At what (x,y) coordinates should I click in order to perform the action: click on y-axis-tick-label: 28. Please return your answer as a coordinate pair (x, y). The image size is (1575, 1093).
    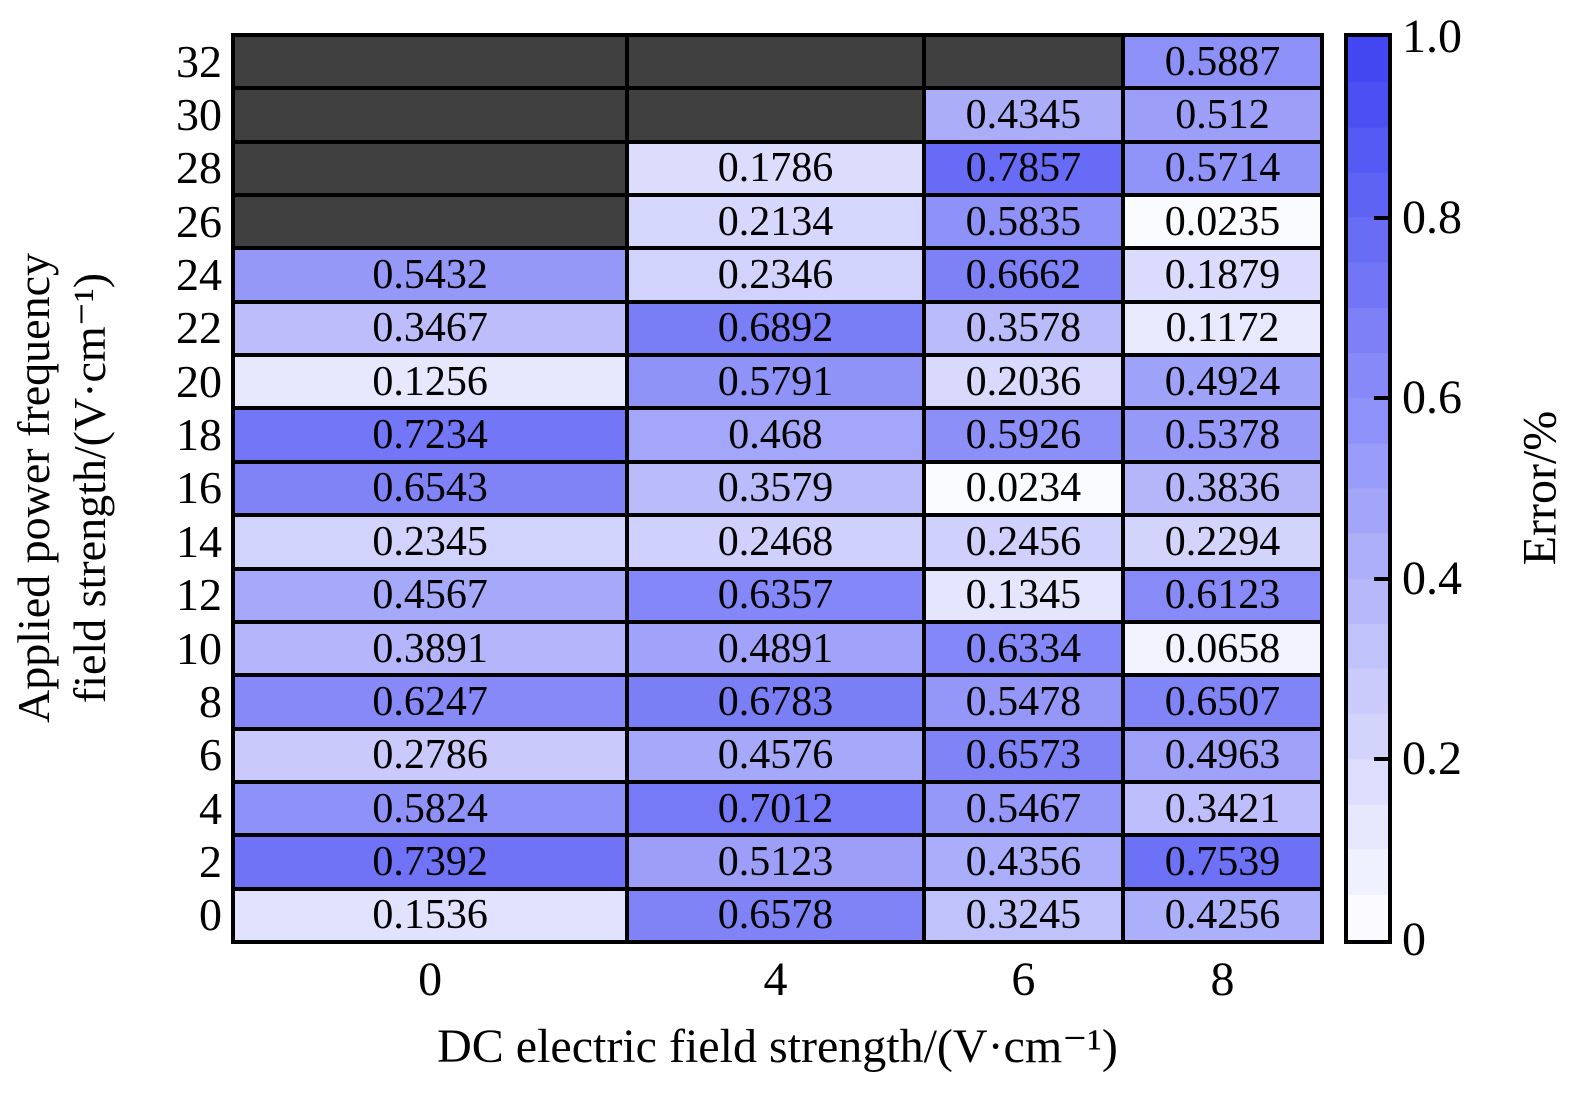
    Looking at the image, I should click on (199, 168).